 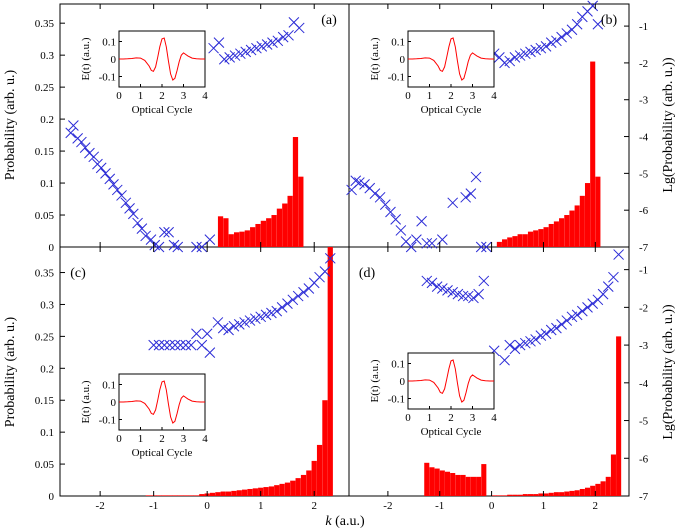 What do you see at coordinates (403, 60) in the screenshot?
I see `inset-y-tick-label: 0` at bounding box center [403, 60].